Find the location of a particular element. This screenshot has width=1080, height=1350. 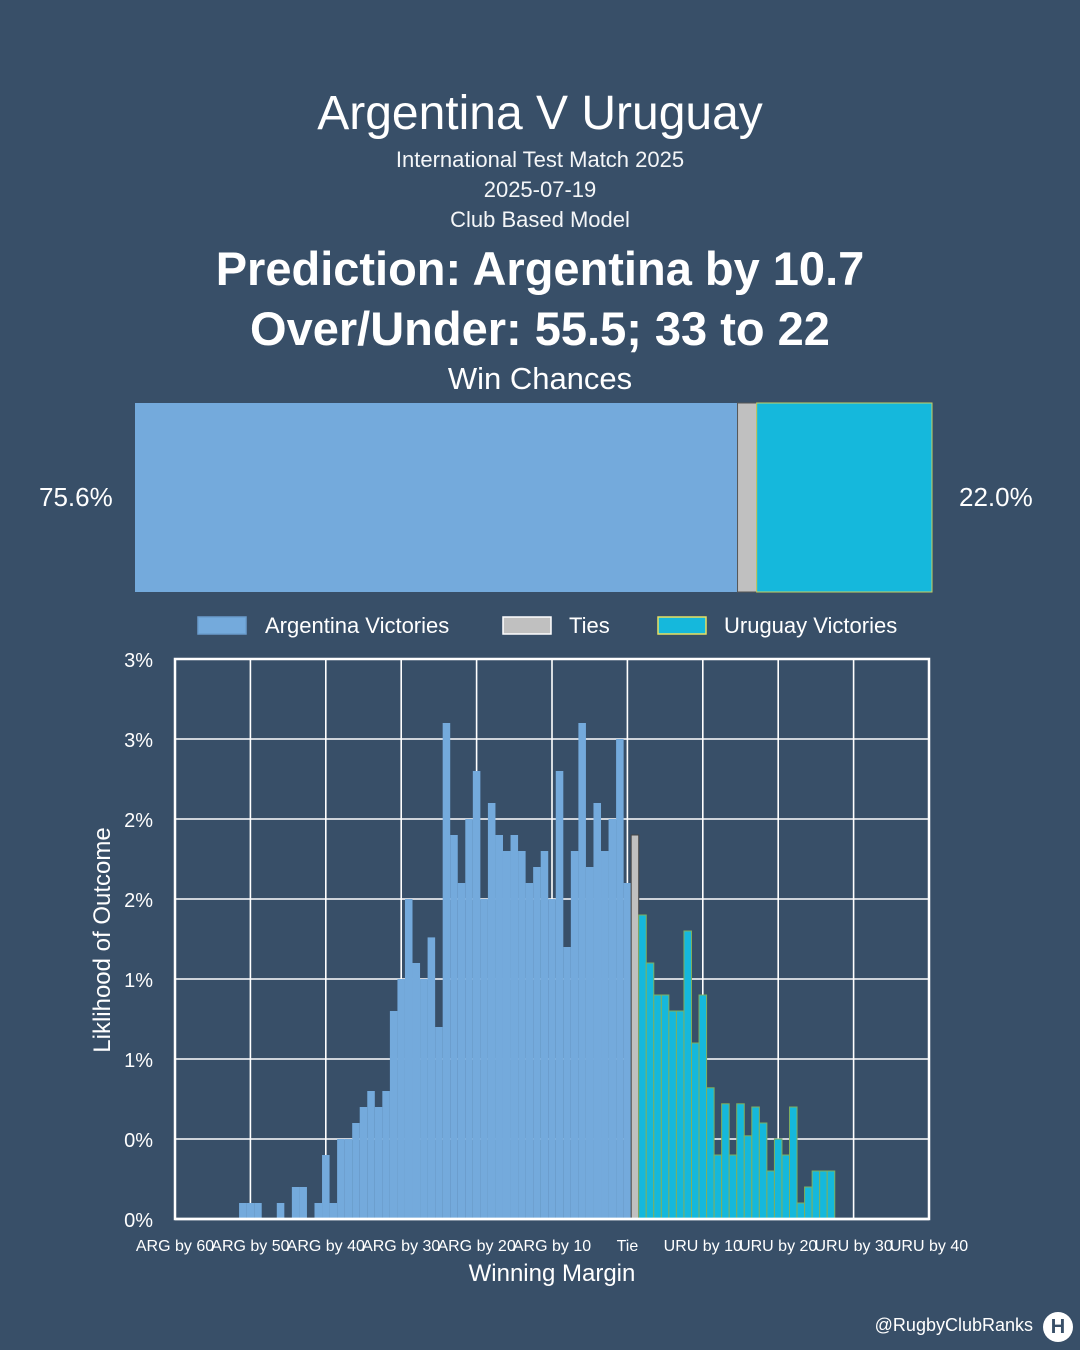

legend-uruguay-label: Uruguay Victories is located at coordinates (810, 625).